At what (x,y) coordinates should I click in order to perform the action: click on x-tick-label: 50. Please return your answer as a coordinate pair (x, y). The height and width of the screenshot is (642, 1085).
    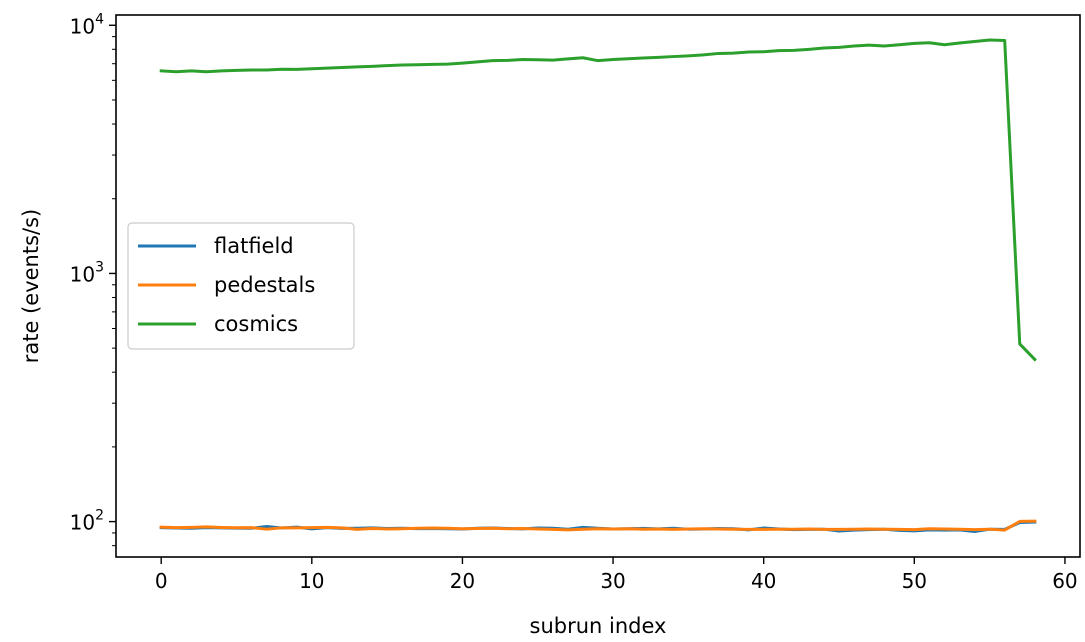
    Looking at the image, I should click on (914, 581).